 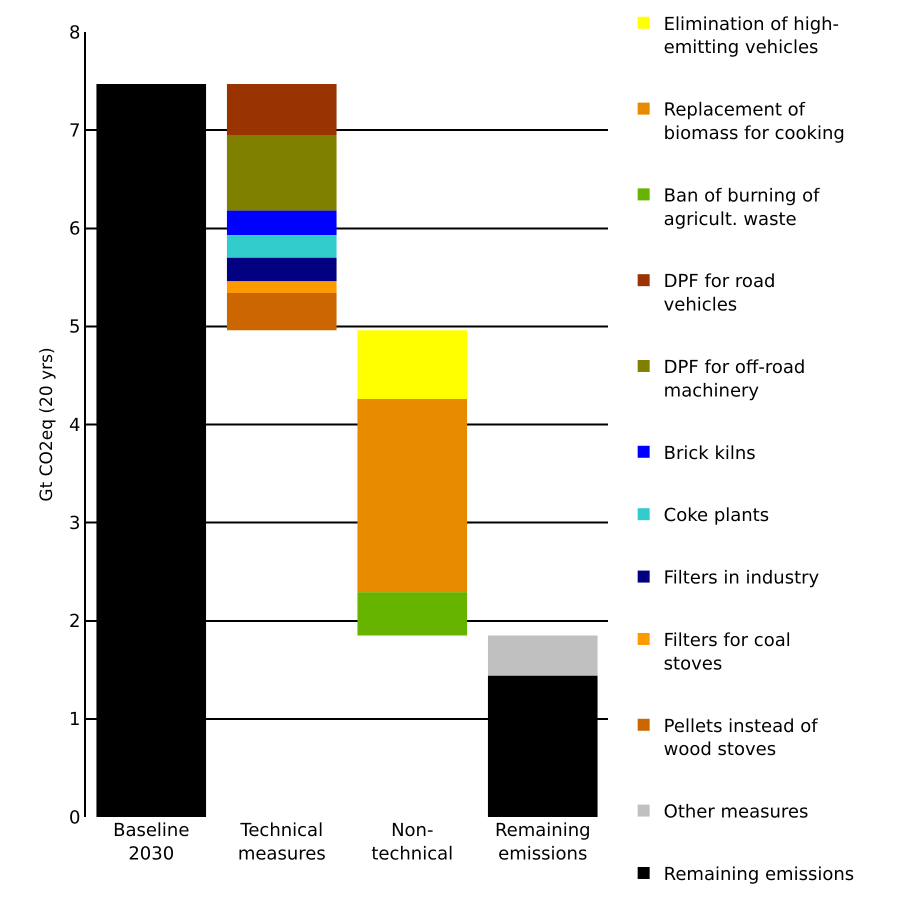 I want to click on y-tick-label: 7, so click(x=74, y=131).